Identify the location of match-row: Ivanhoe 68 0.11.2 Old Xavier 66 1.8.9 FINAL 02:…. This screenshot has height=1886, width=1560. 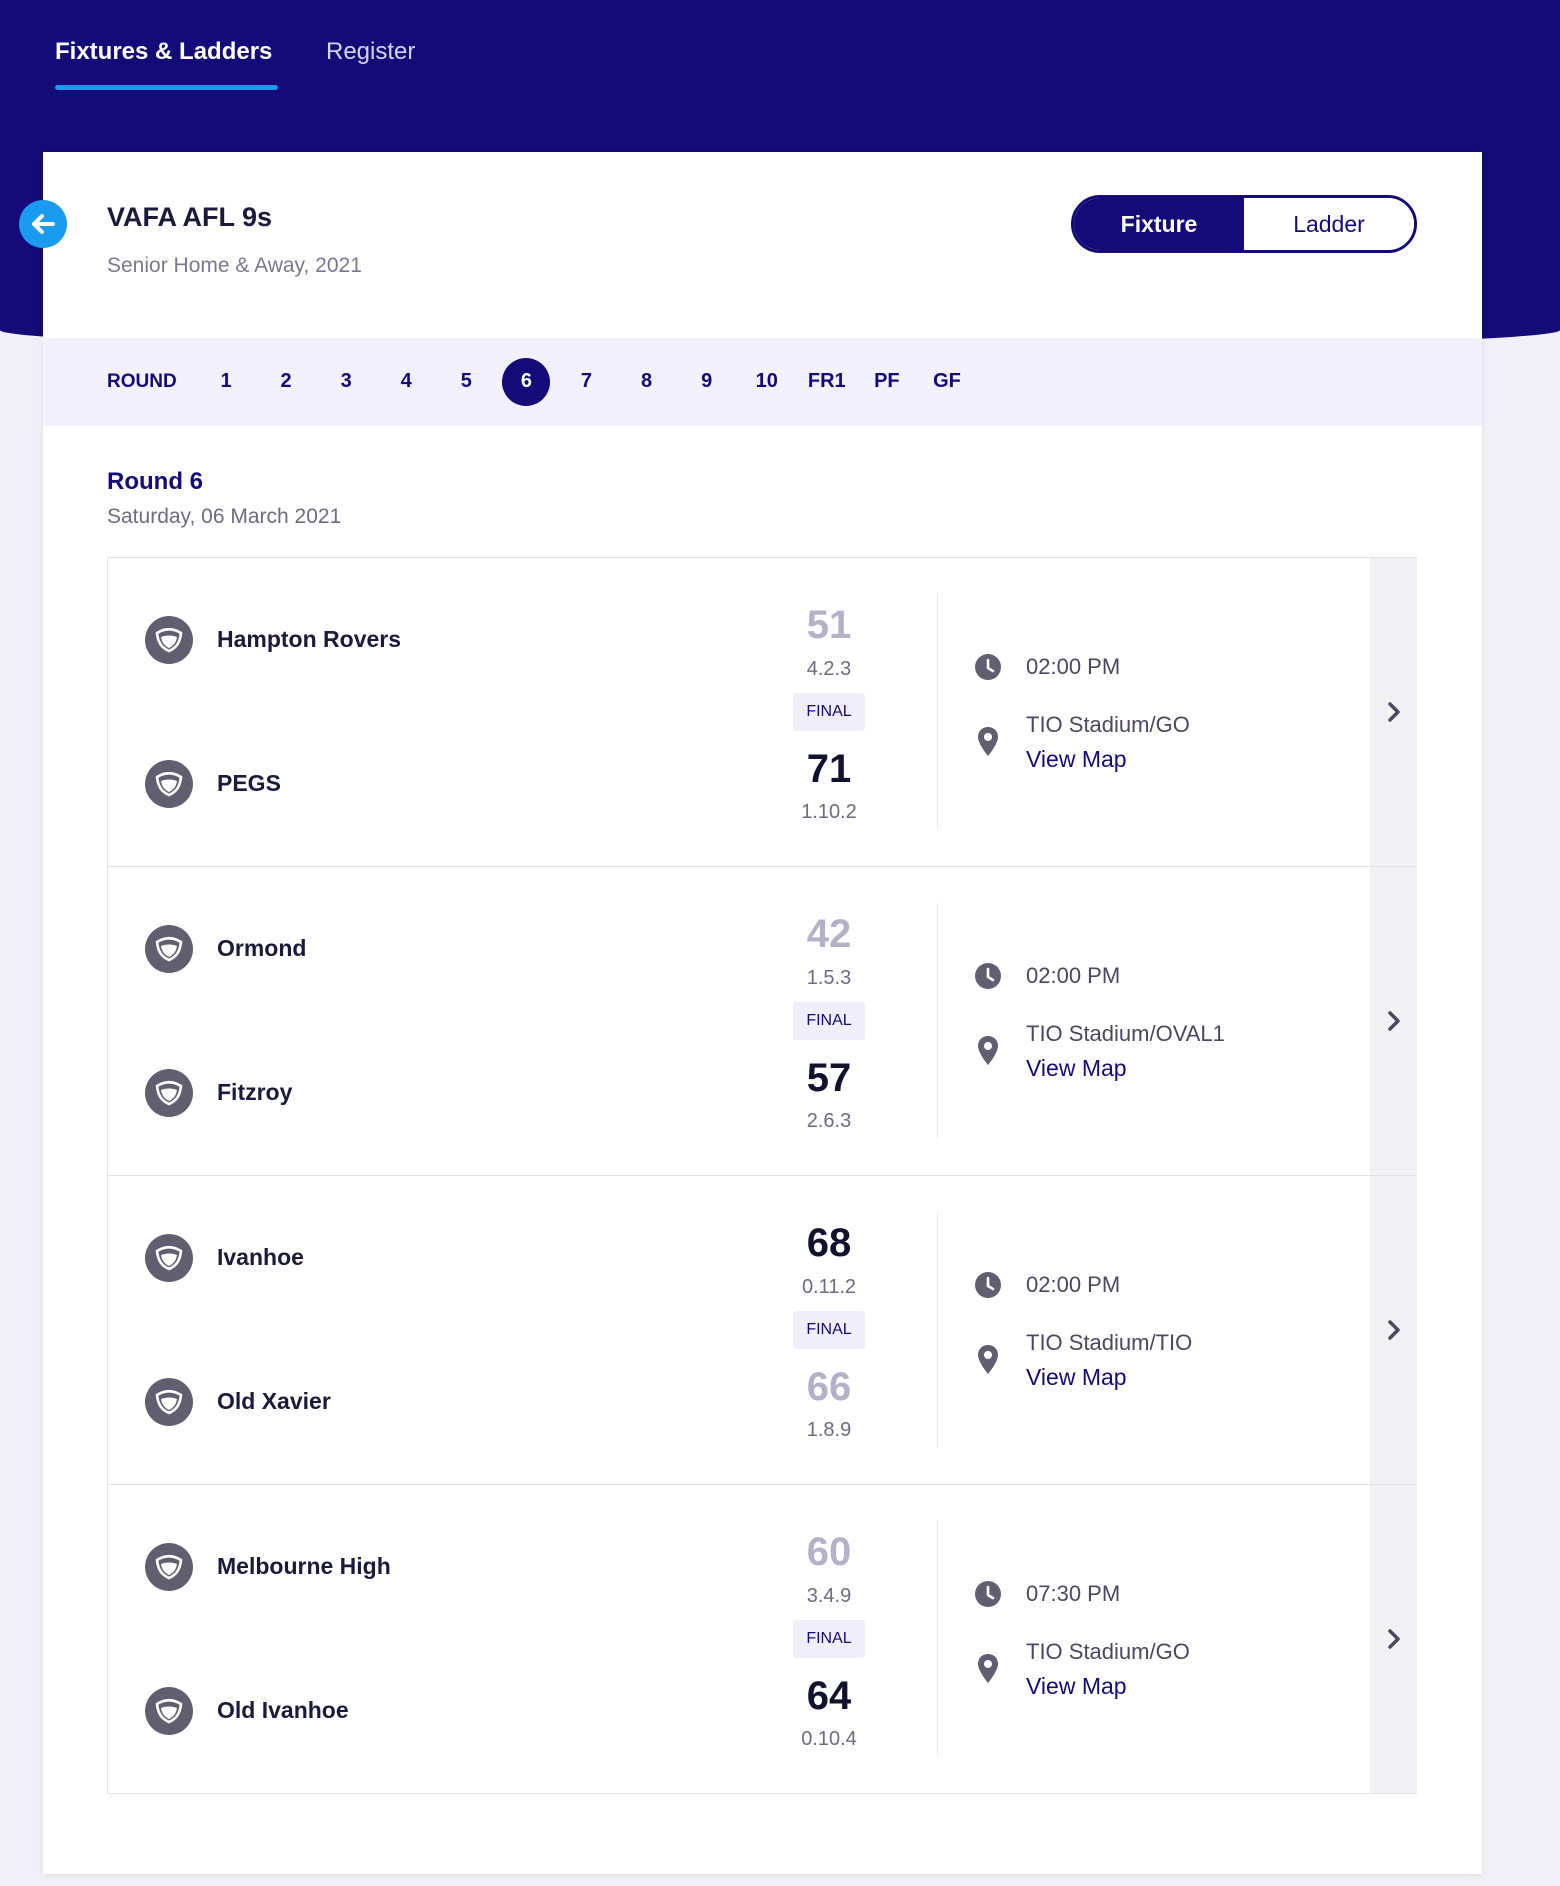
(762, 1330).